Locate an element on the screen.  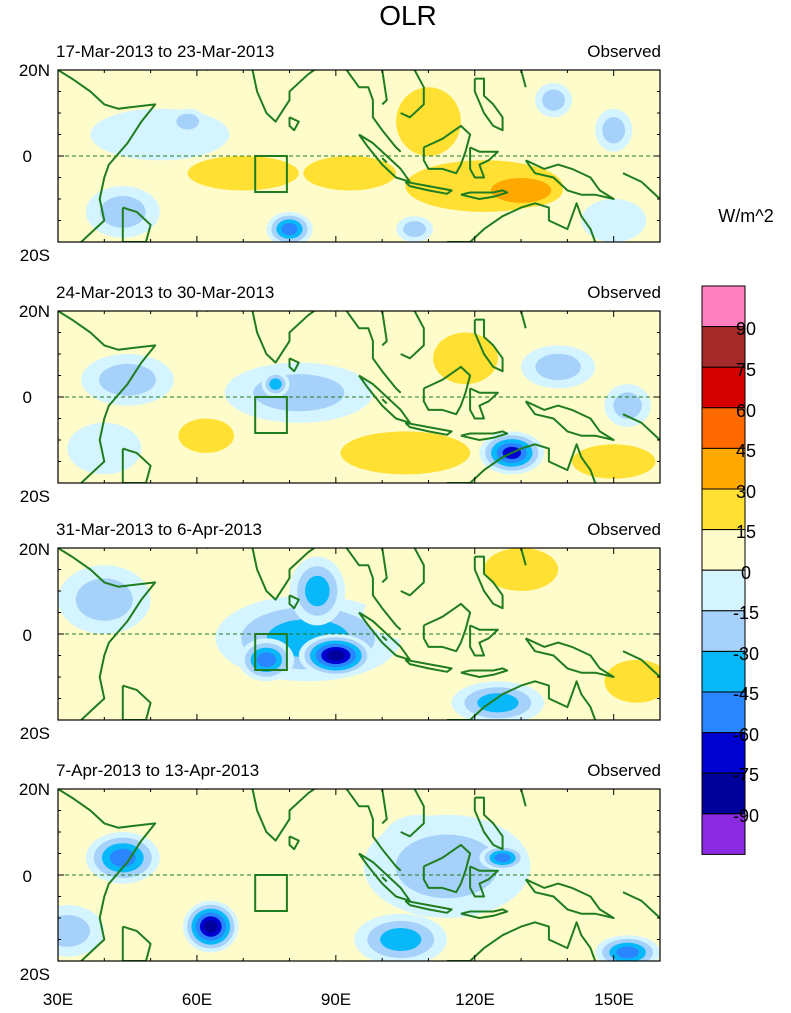
colorbar-label-0: 0 is located at coordinates (746, 573).